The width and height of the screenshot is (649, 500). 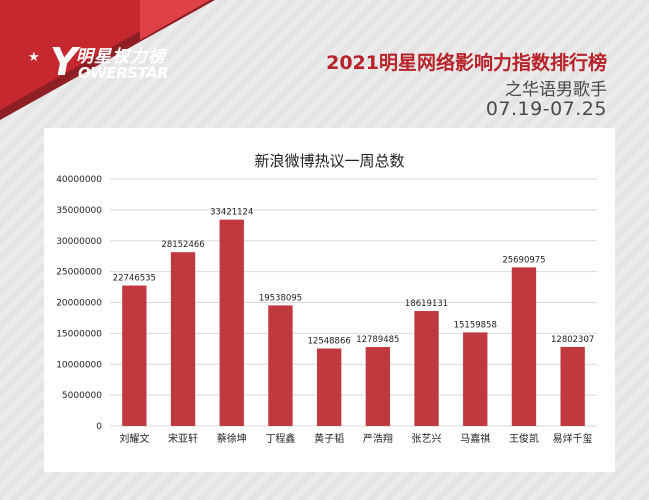 I want to click on y-tick-label: 30000000, so click(x=79, y=242).